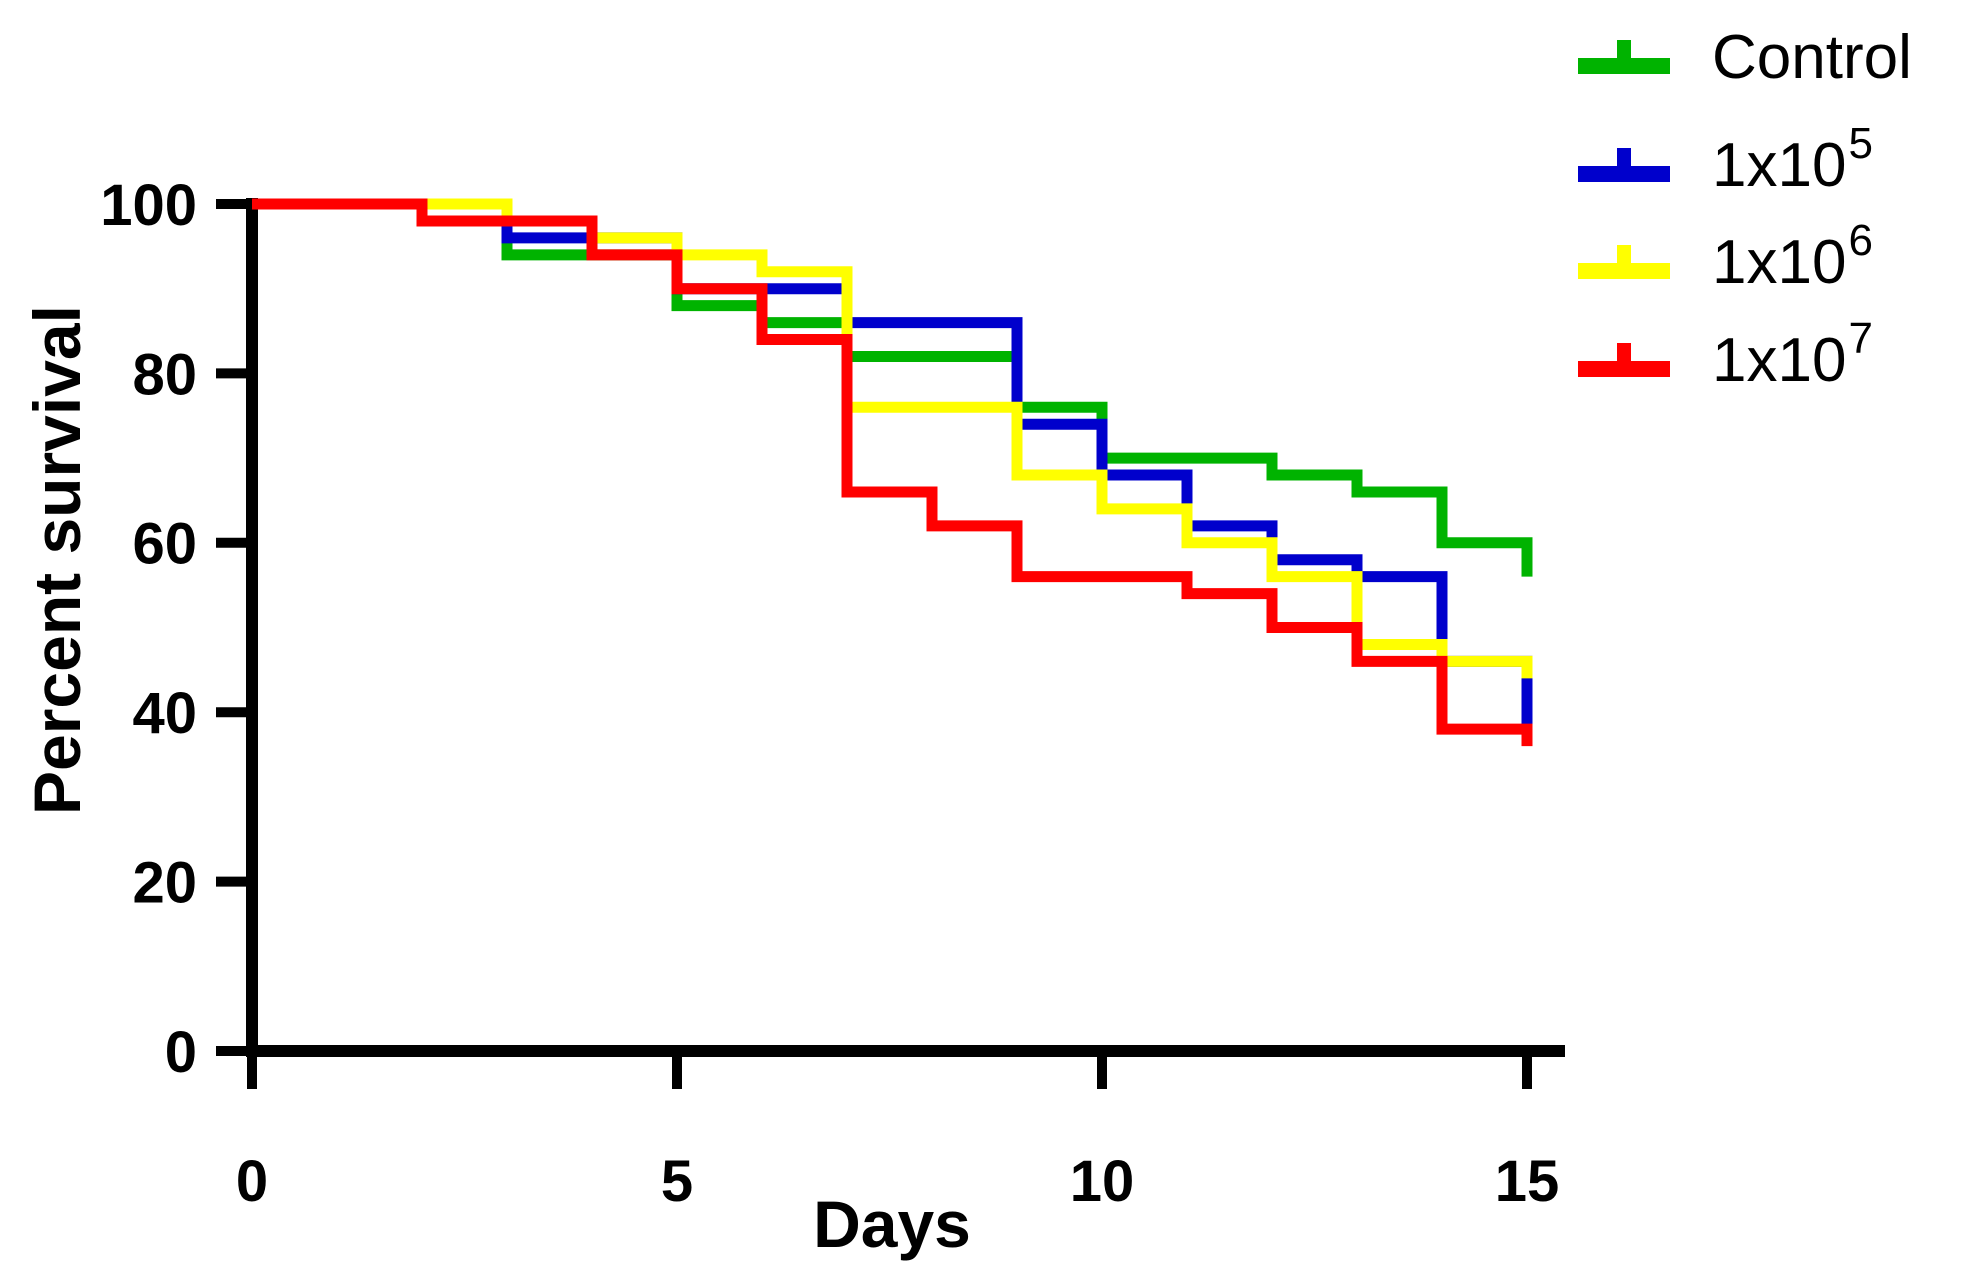  Describe the element at coordinates (181, 1052) in the screenshot. I see `y-tick-label-0: 0` at that location.